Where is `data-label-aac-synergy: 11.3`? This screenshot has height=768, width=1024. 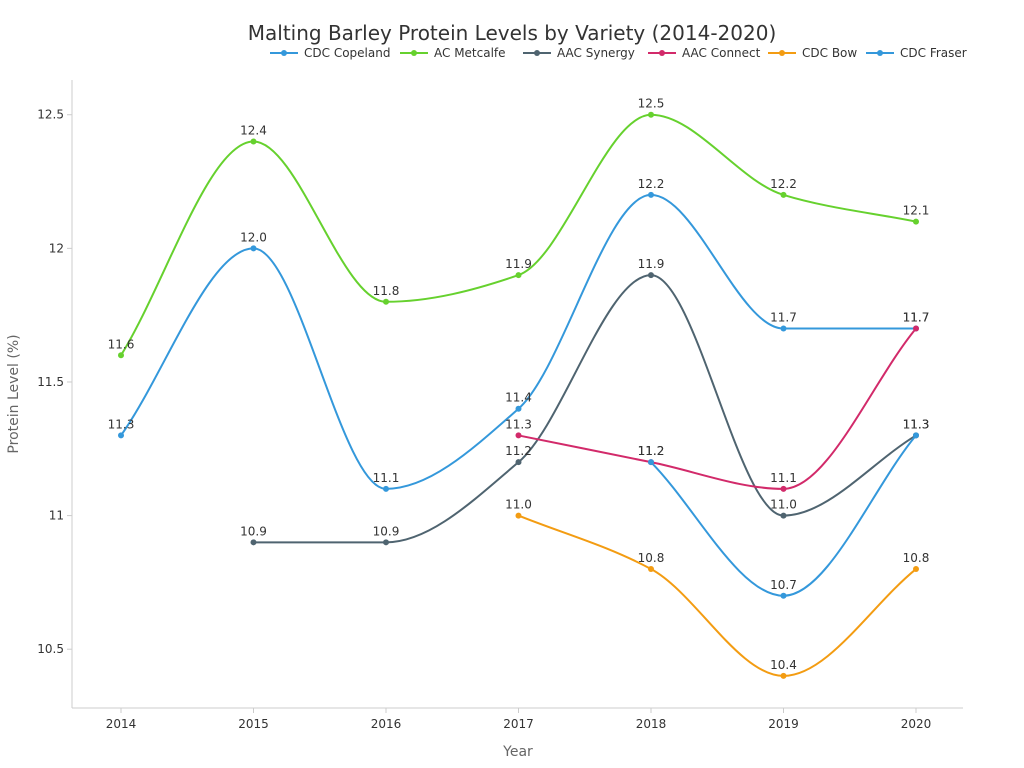 data-label-aac-synergy: 11.3 is located at coordinates (916, 424).